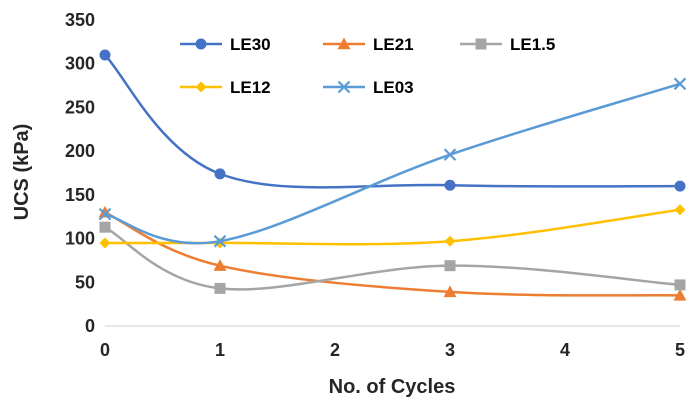 This screenshot has height=408, width=686. What do you see at coordinates (367, 66) in the screenshot?
I see `legend: LE30 LE21 LE1.5 LE12 LE03` at bounding box center [367, 66].